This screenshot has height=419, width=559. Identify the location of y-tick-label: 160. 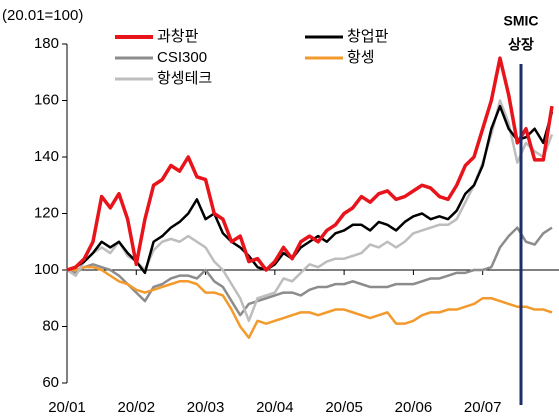
(46, 99).